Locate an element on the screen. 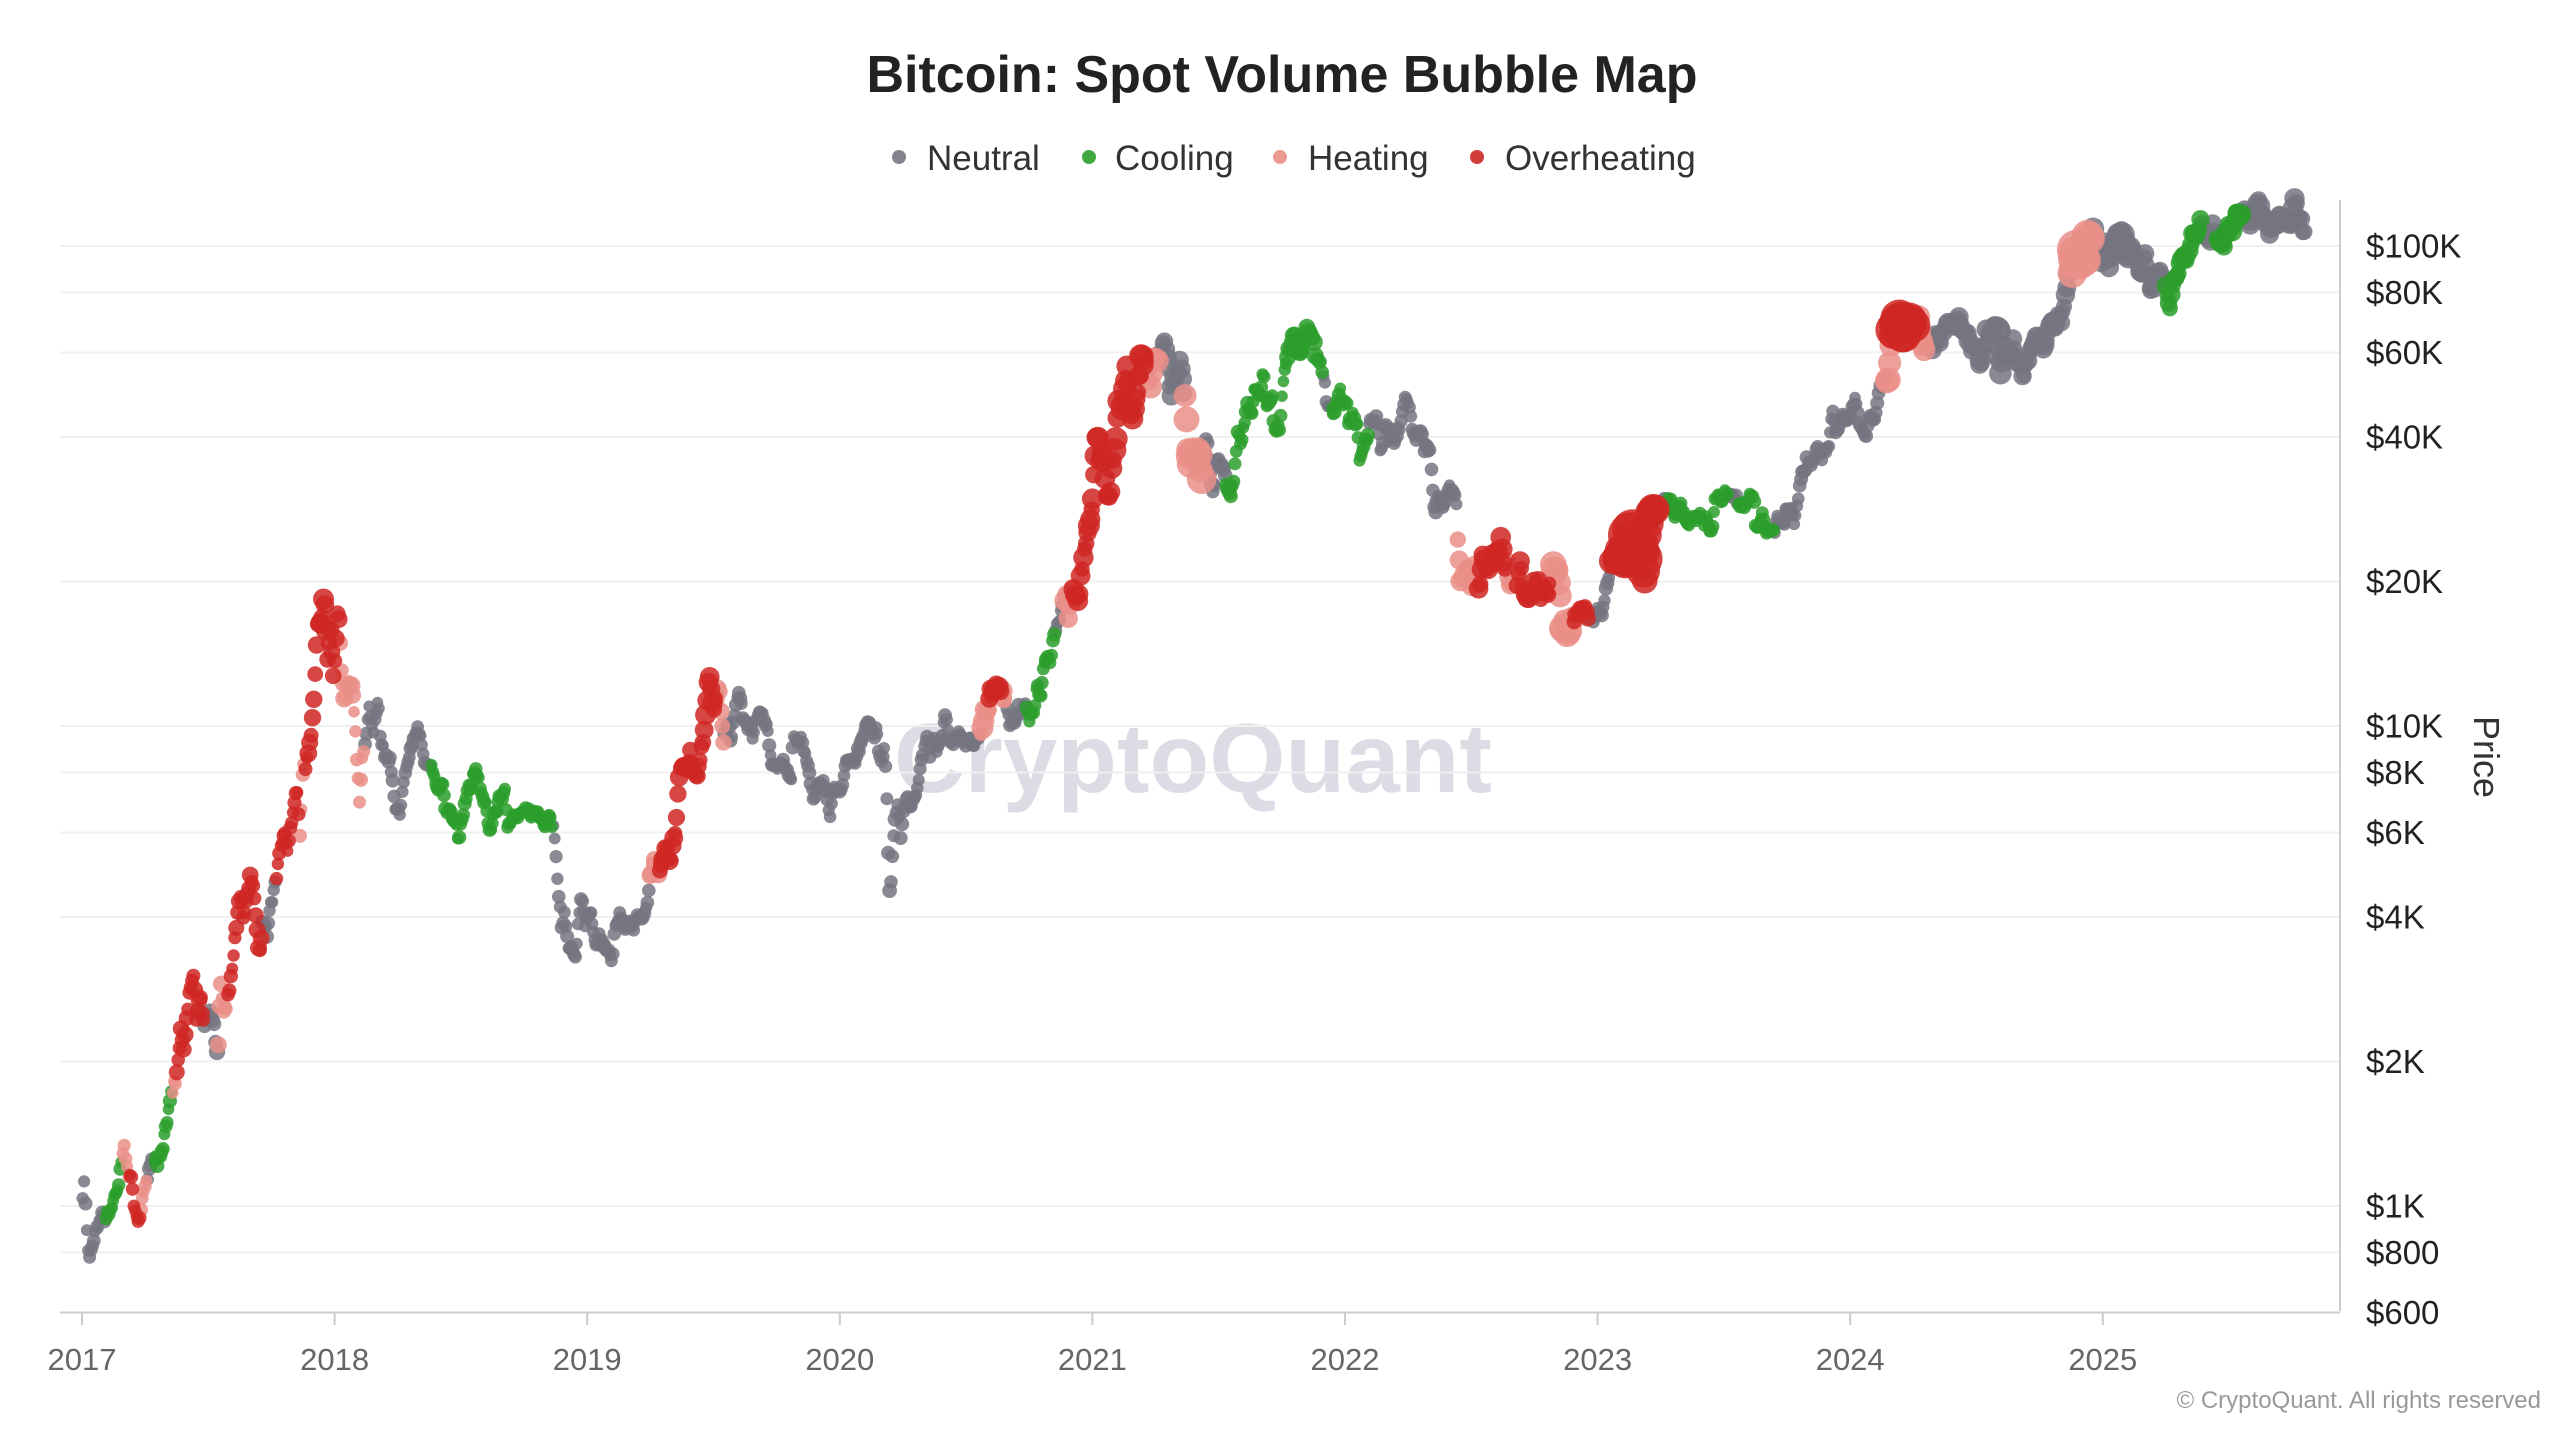 This screenshot has width=2560, height=1440. svg-text: 2019 is located at coordinates (587, 1359).